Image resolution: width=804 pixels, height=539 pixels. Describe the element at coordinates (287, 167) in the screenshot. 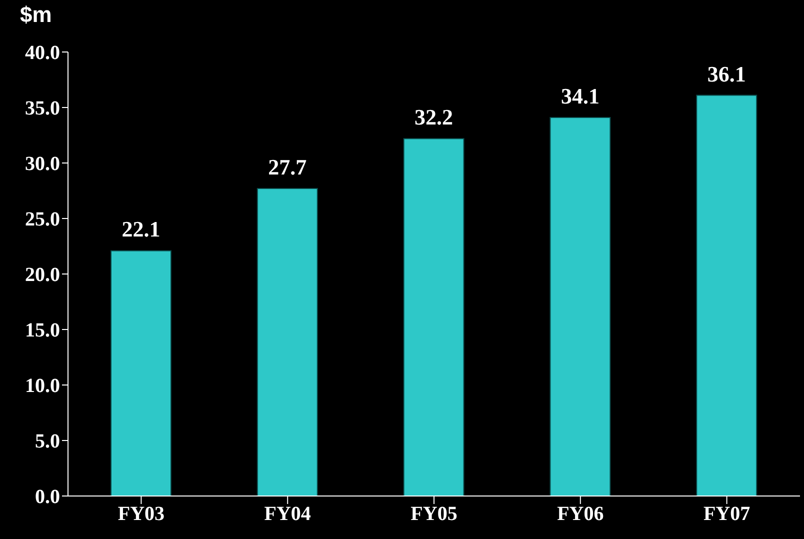

I see `data-label: 27.7` at that location.